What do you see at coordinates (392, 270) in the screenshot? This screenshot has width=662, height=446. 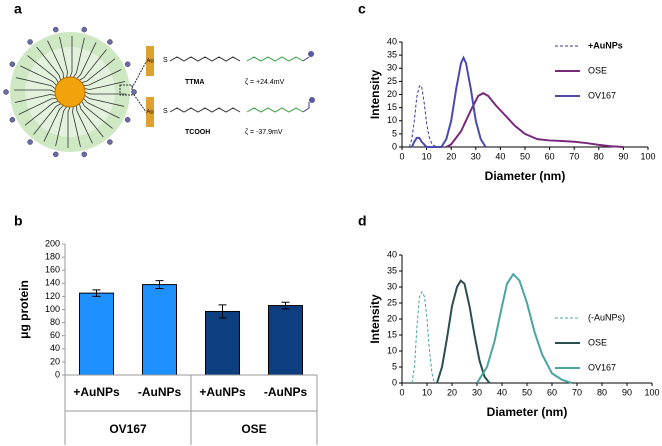 I see `y-tick-label: 35` at bounding box center [392, 270].